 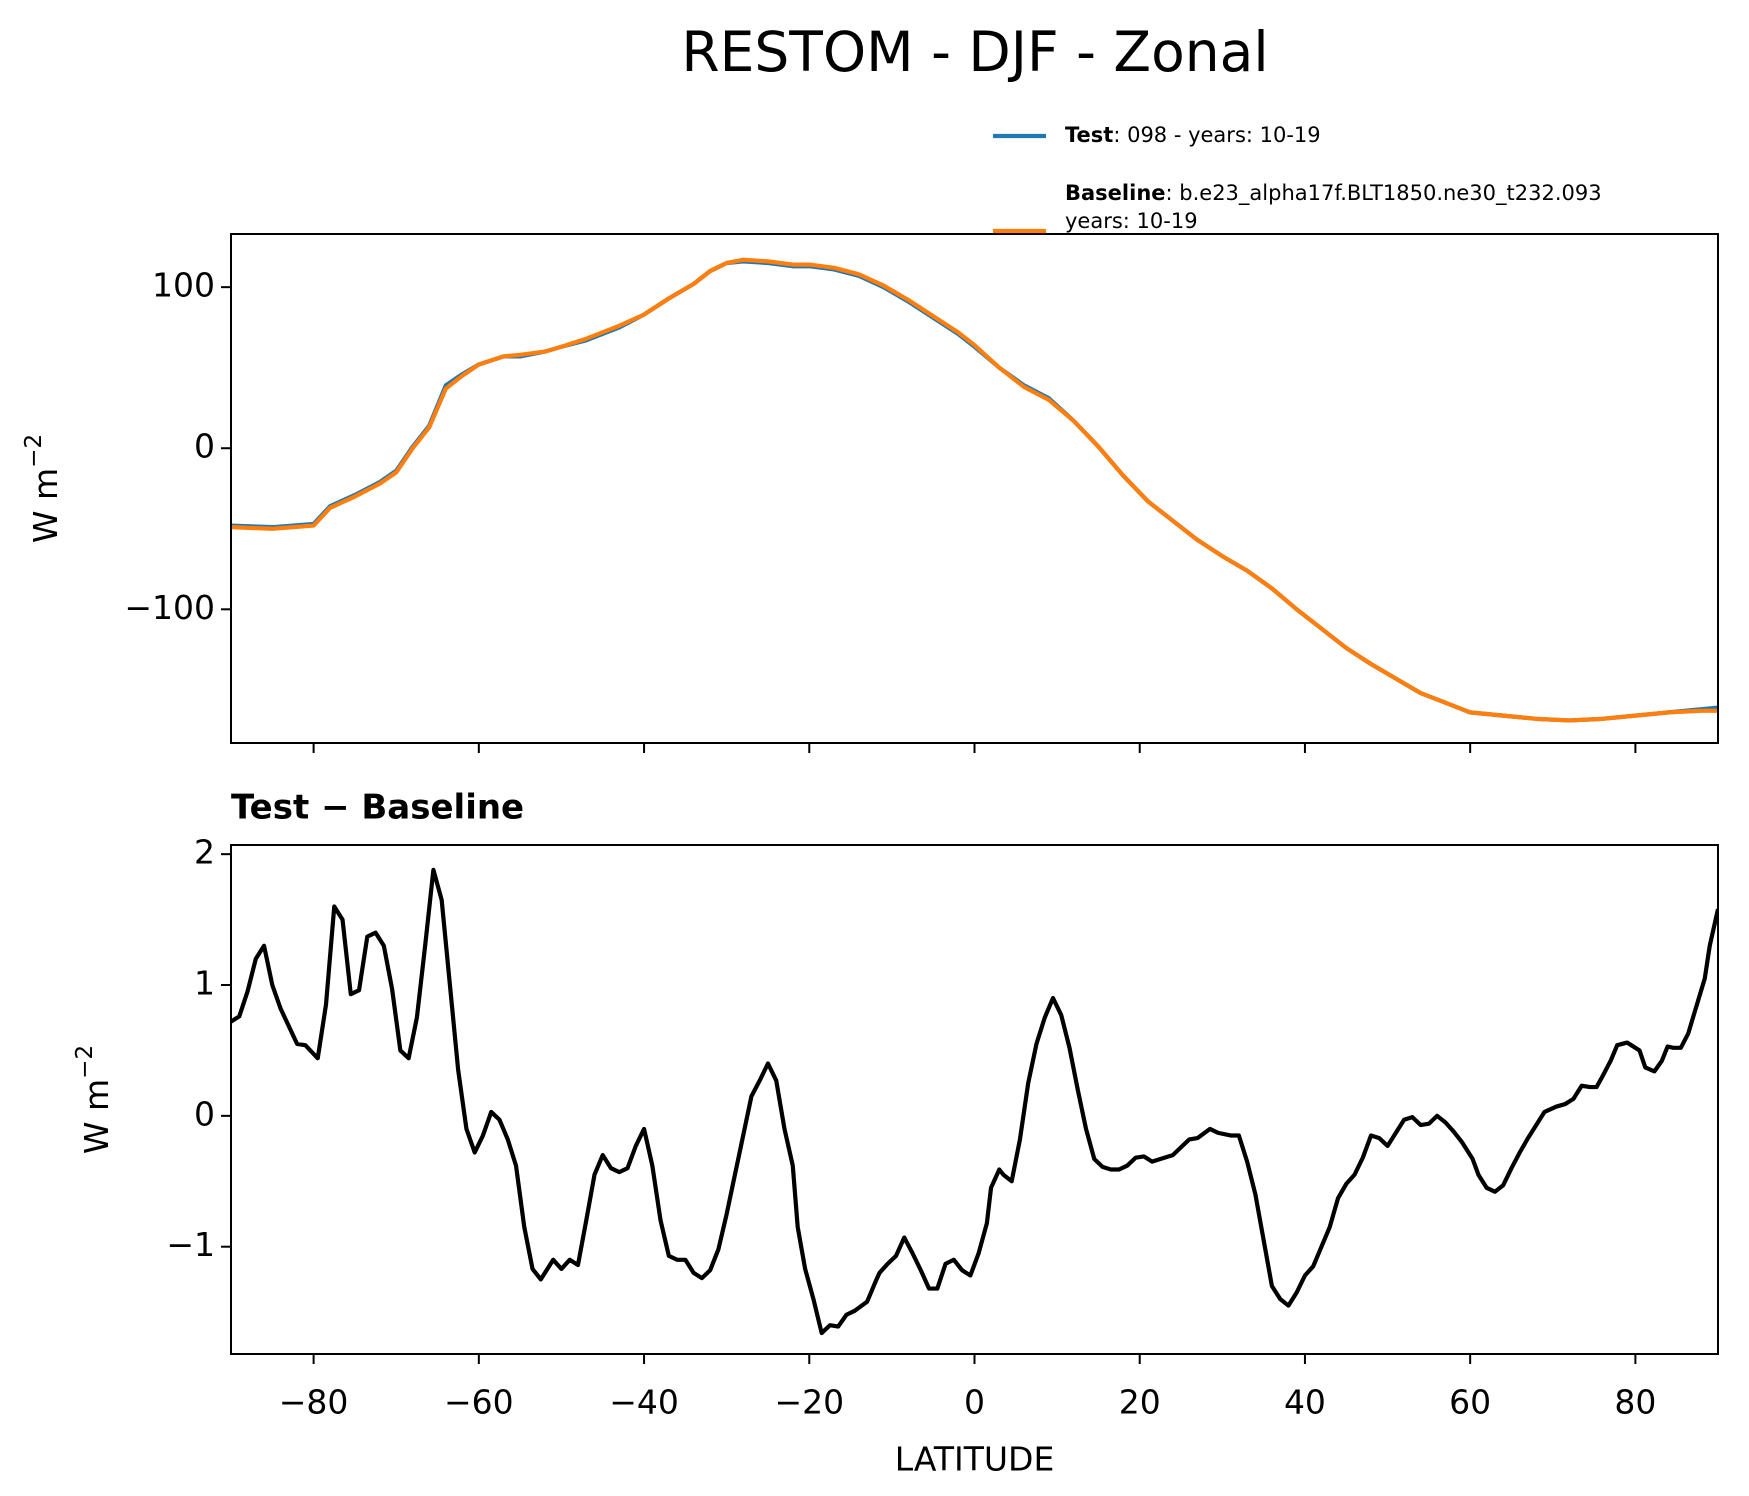 What do you see at coordinates (1216, 135) in the screenshot?
I see `legend-description: : 098 - years: 10-19` at bounding box center [1216, 135].